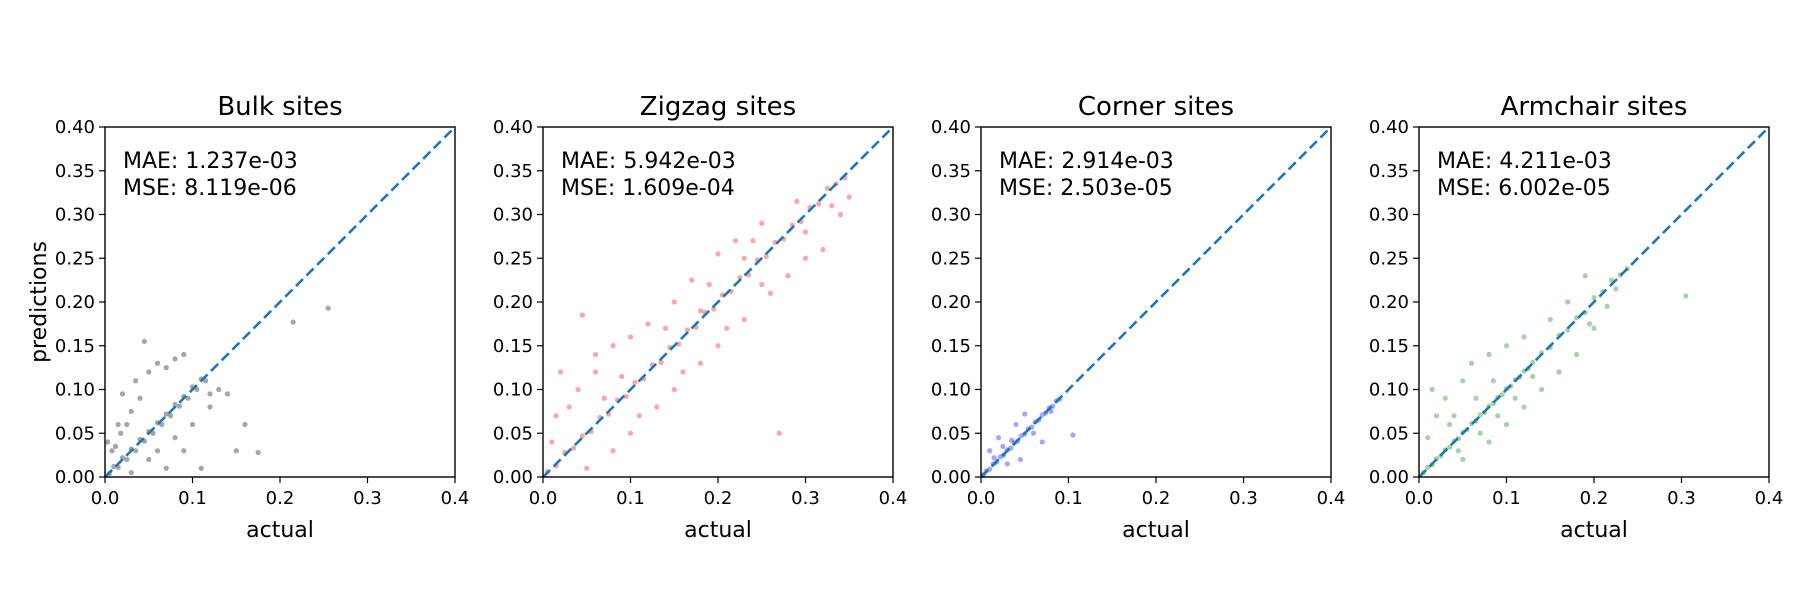 The width and height of the screenshot is (1800, 600). Describe the element at coordinates (105, 498) in the screenshot. I see `x-tick-label: 0.0` at that location.